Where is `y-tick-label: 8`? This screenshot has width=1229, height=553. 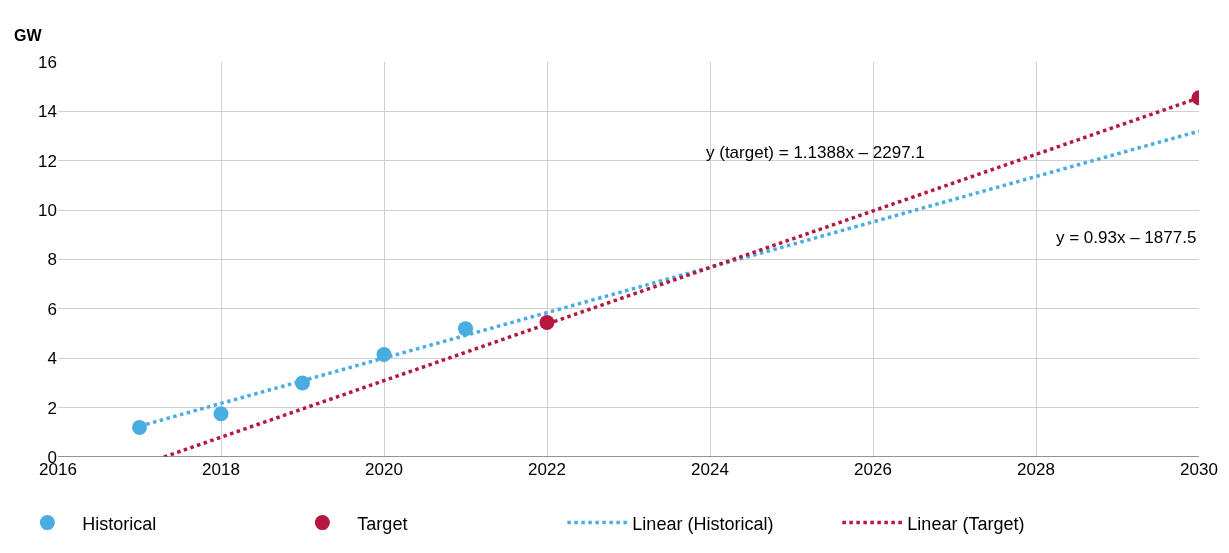
y-tick-label: 8 is located at coordinates (52, 260).